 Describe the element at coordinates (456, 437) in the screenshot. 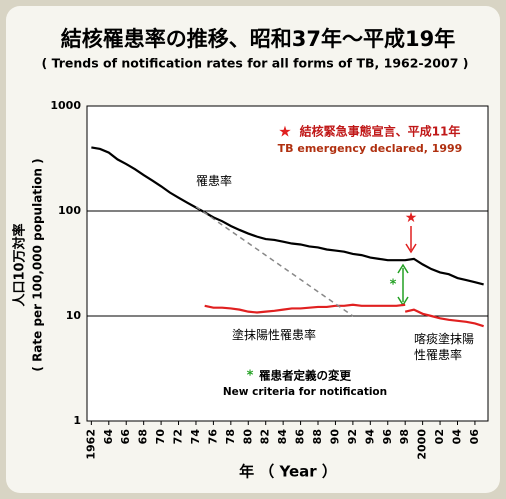

I see `x-tick-label: 04` at that location.